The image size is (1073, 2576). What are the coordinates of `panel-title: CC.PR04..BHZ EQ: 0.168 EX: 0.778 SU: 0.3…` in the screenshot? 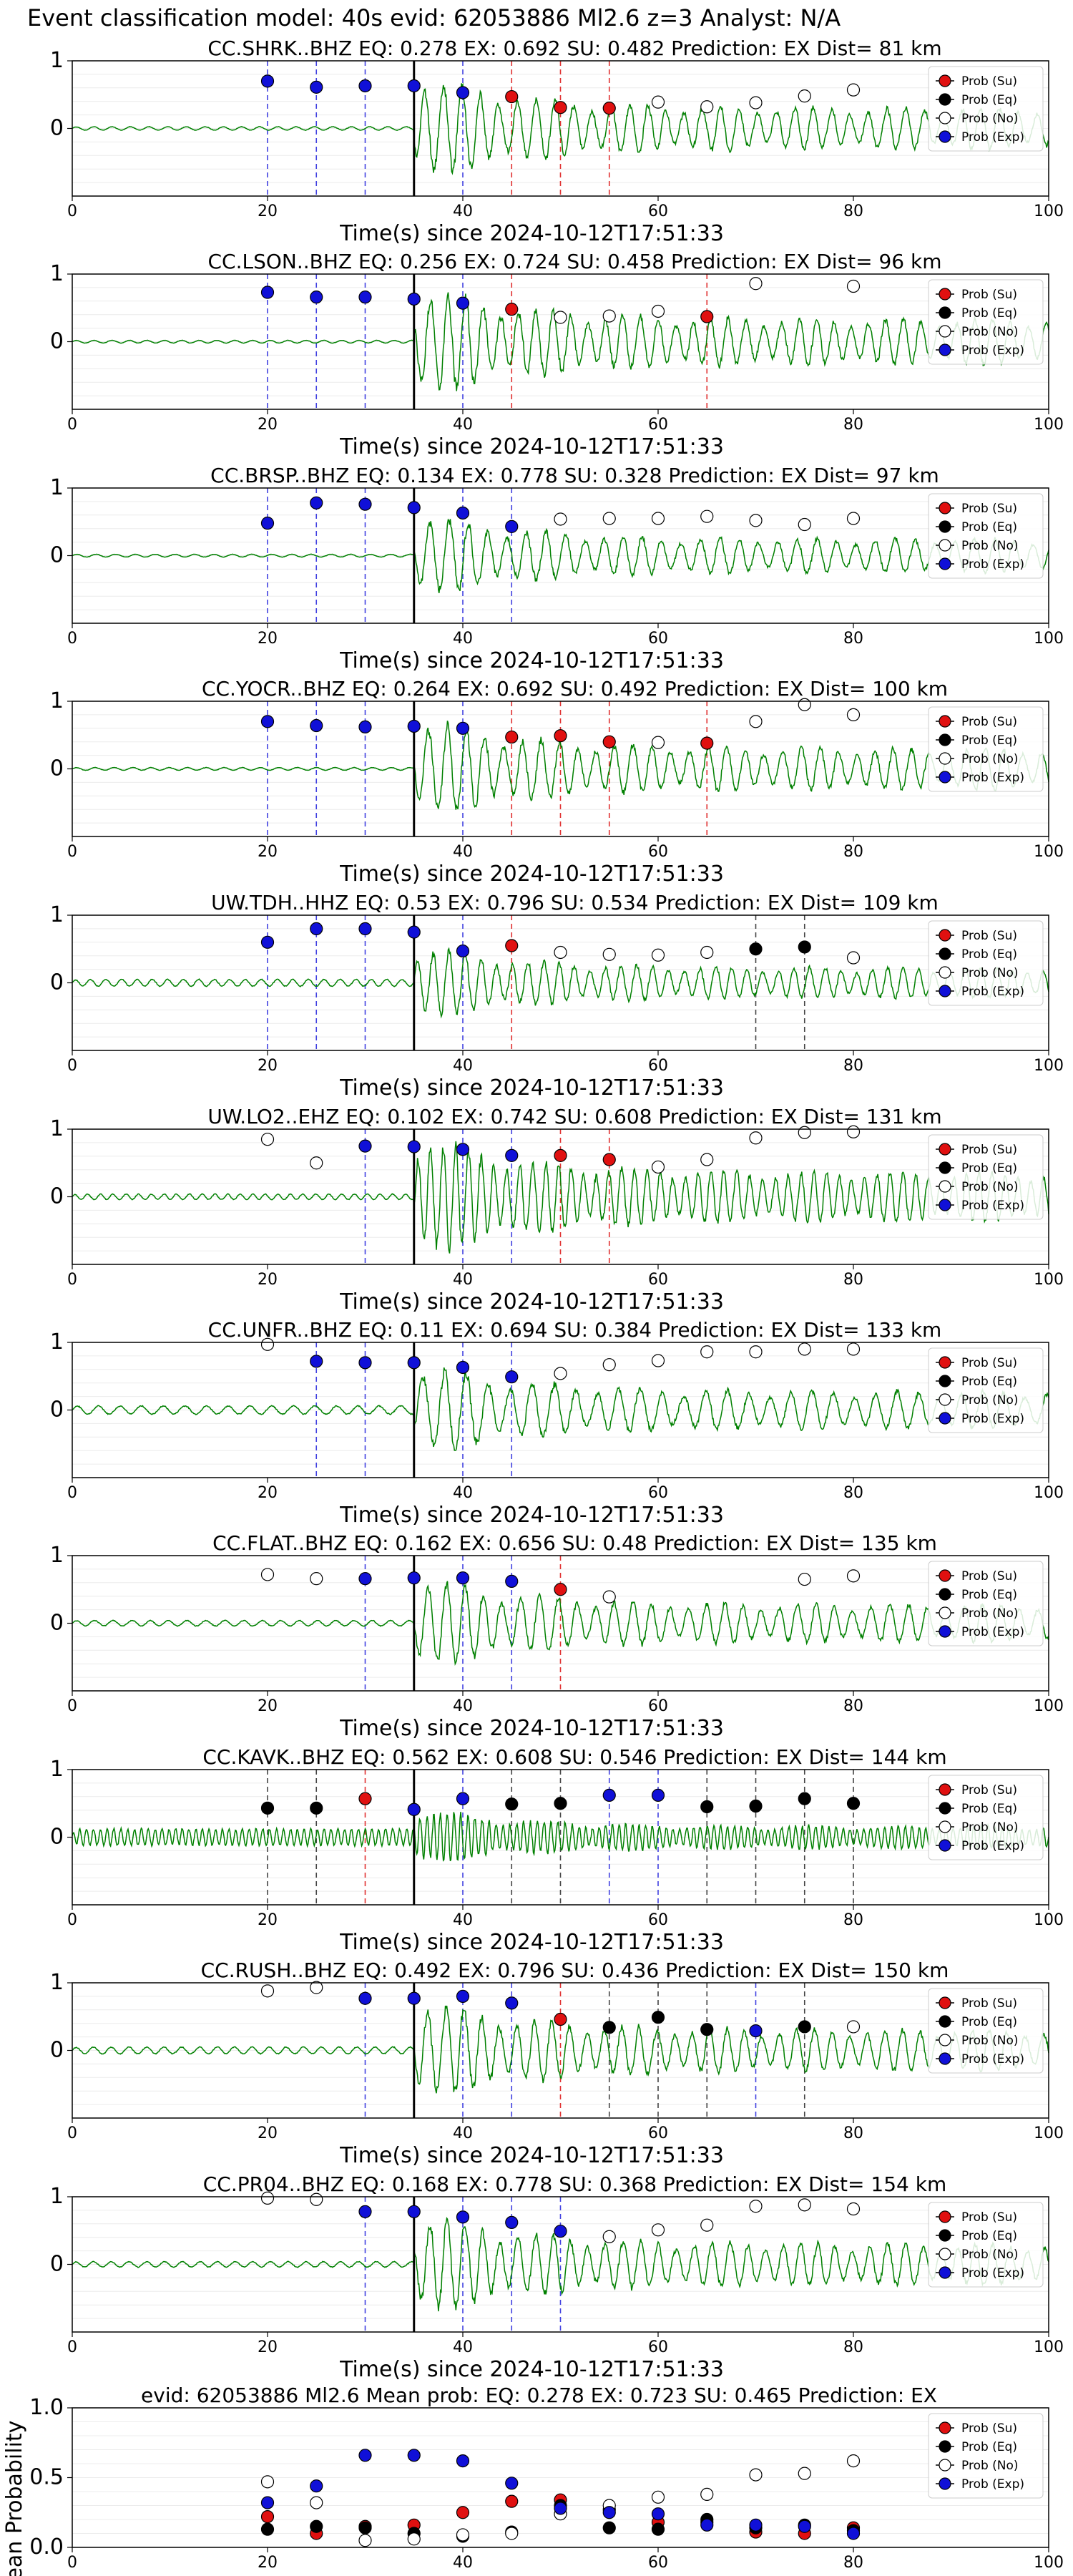 It's located at (574, 2184).